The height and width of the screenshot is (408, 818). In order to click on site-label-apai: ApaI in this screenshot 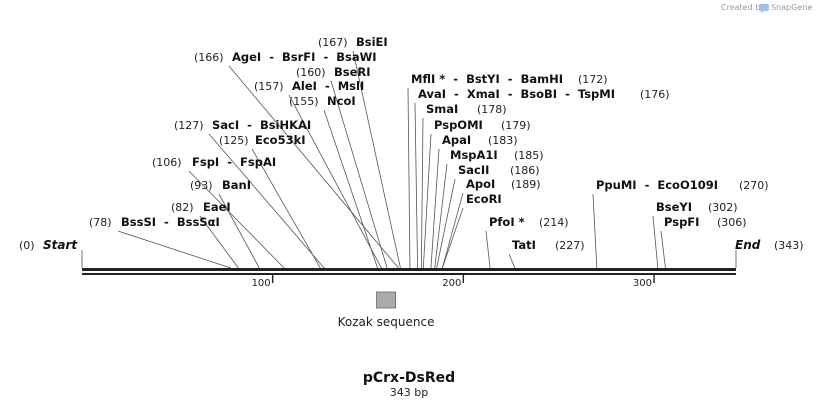, I will do `click(456, 140)`.